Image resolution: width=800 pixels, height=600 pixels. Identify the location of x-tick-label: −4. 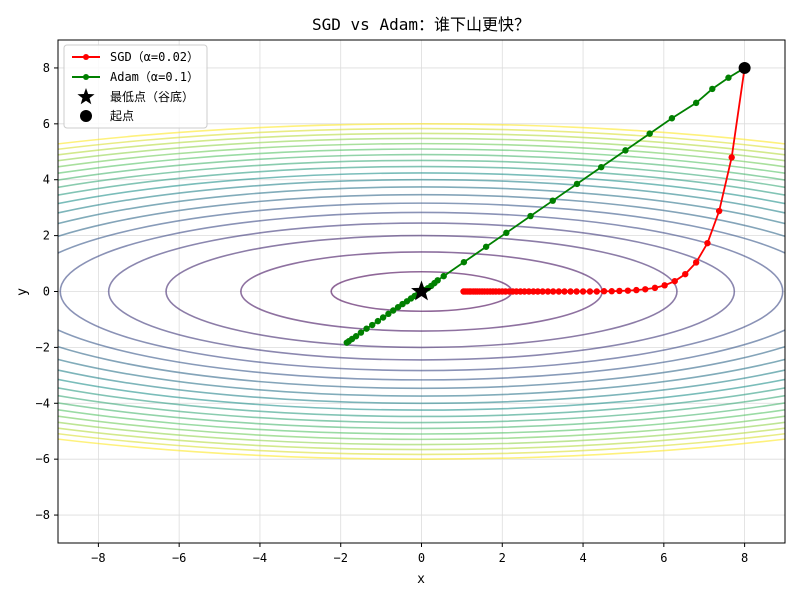
(260, 558).